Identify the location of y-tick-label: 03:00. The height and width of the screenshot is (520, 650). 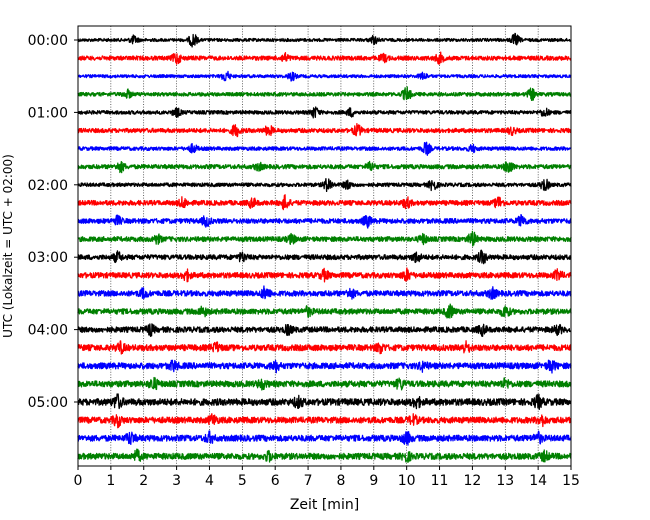
(48, 258).